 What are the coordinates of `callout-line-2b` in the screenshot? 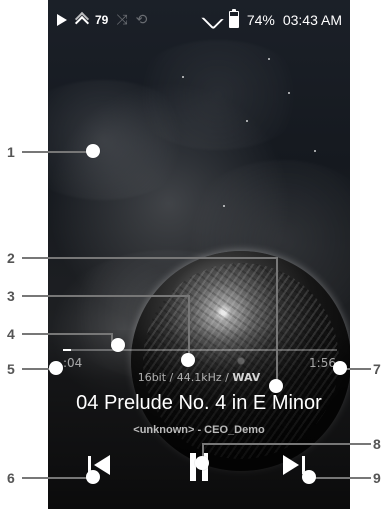 It's located at (277, 320).